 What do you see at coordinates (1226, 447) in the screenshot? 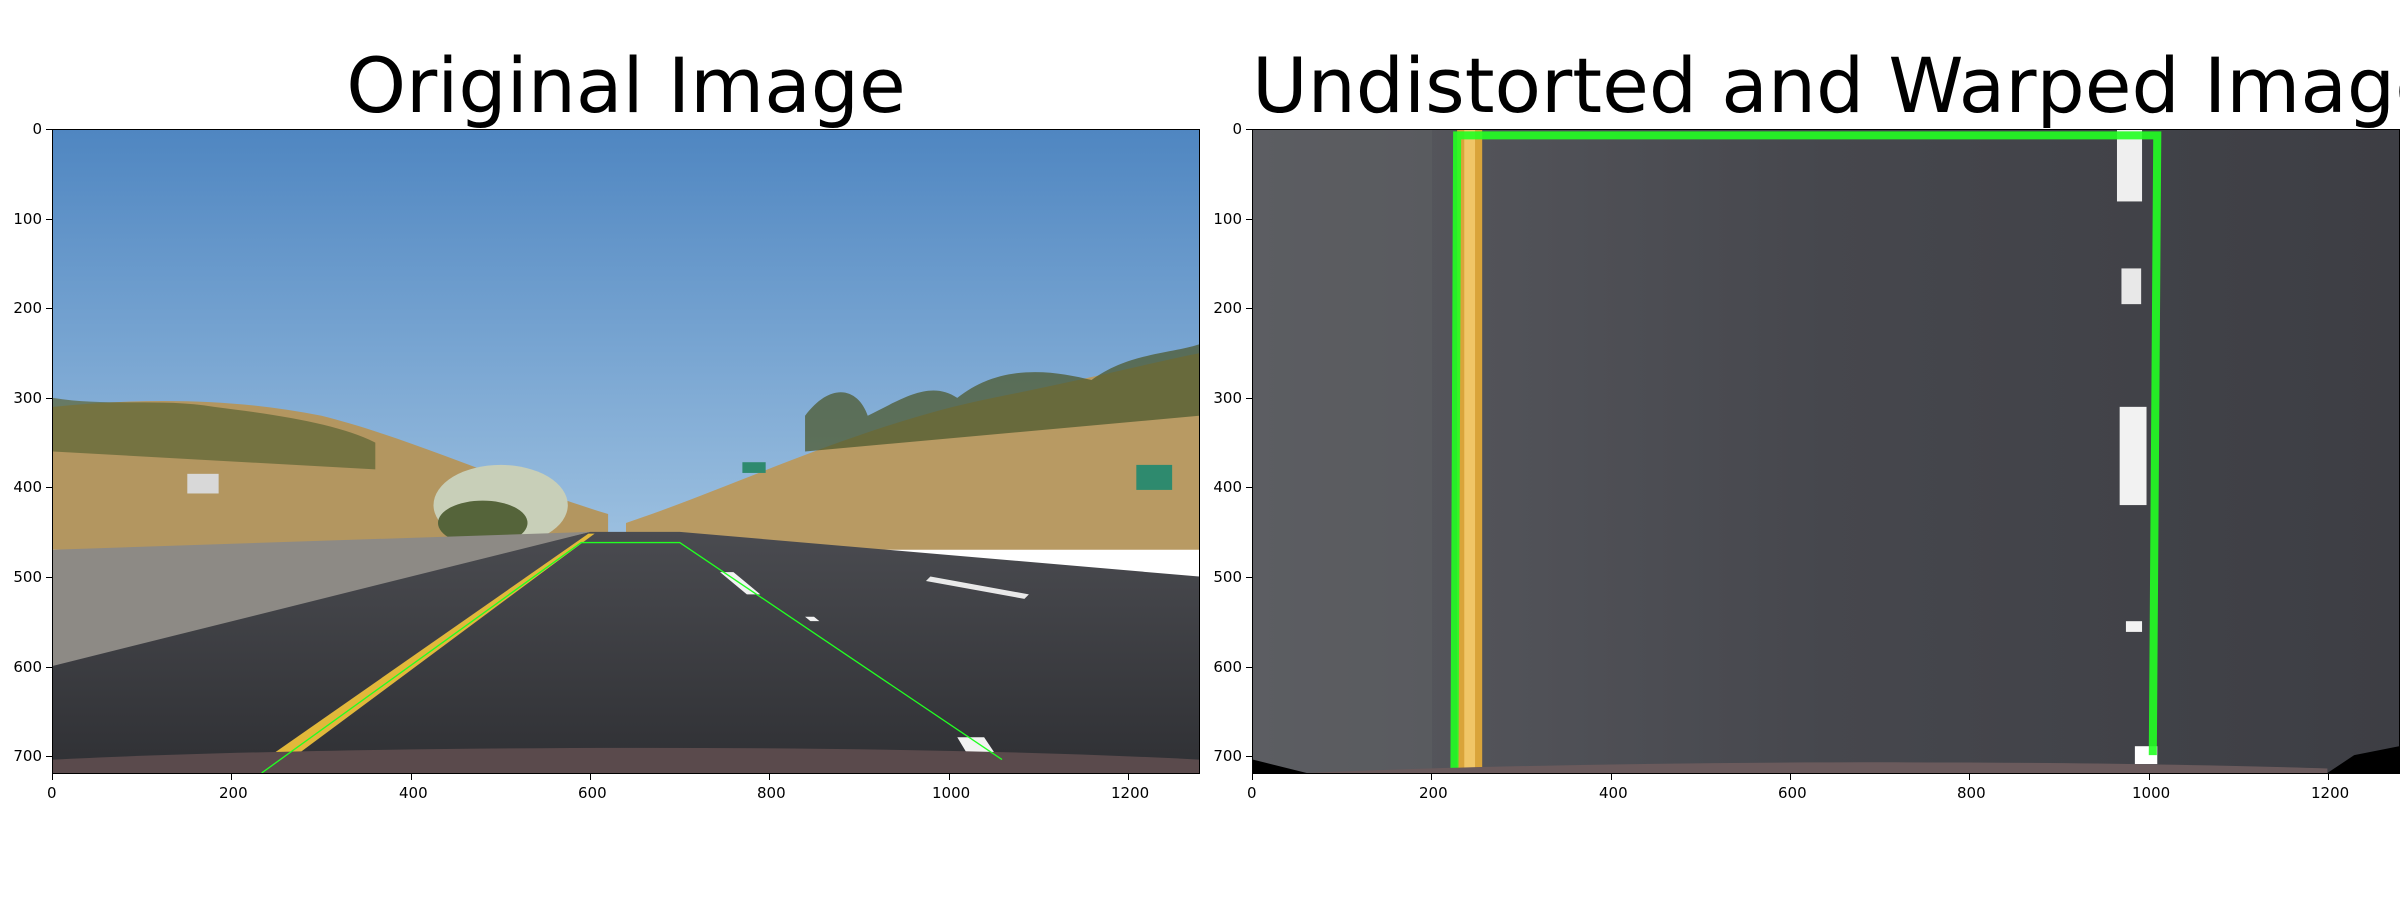
I see `right-y-axis: 0 100 200 300 400 500 600 700` at bounding box center [1226, 447].